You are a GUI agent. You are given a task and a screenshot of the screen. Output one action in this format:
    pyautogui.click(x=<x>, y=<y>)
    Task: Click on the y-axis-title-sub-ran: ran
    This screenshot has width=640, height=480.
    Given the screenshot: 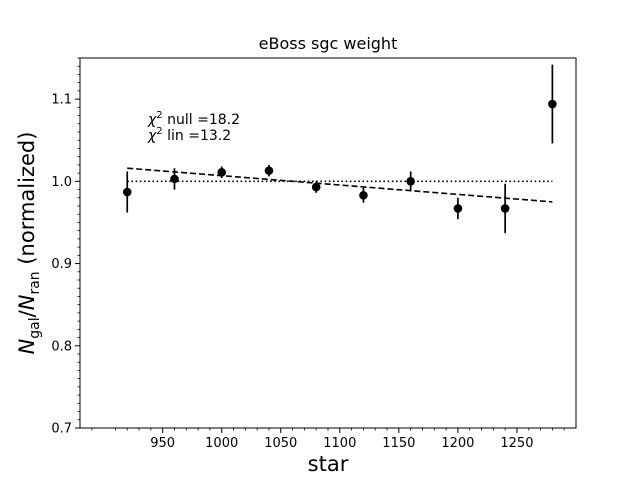 What is the action you would take?
    pyautogui.click(x=35, y=282)
    